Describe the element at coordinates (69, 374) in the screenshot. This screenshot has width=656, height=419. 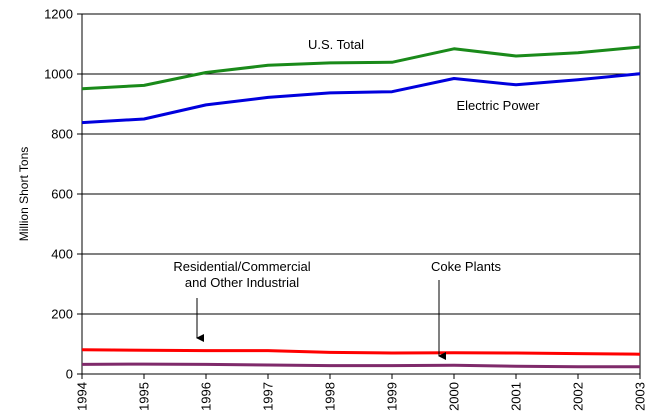
I see `y-tick-label: 0` at that location.